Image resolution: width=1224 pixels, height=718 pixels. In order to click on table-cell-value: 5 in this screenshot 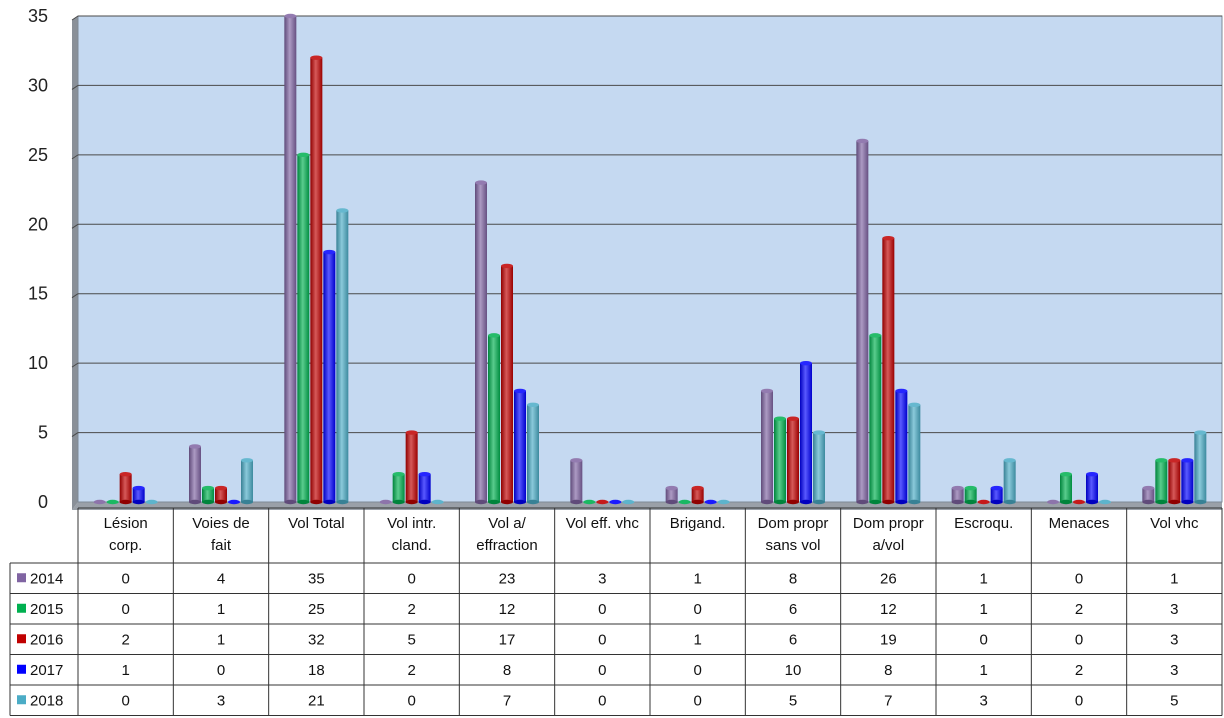, I will do `click(411, 639)`.